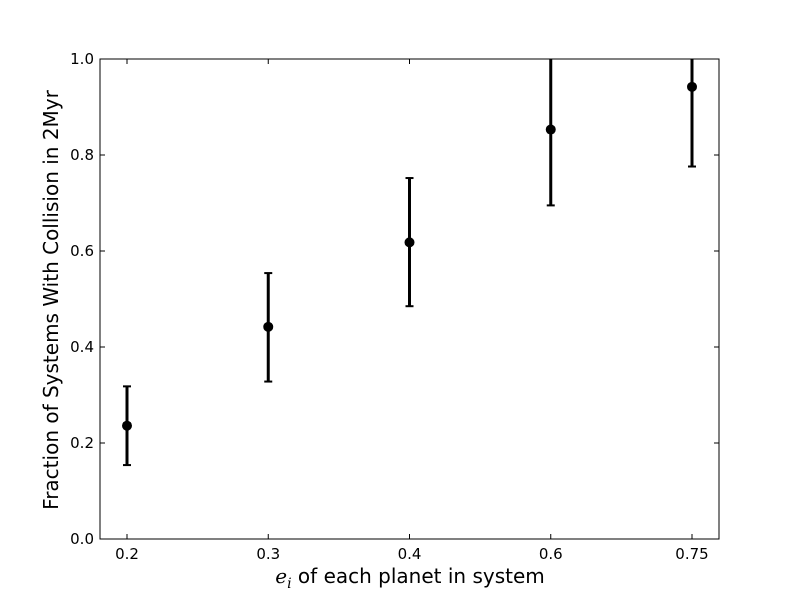 The height and width of the screenshot is (600, 800). What do you see at coordinates (82, 347) in the screenshot?
I see `y-tick-label: 0.4` at bounding box center [82, 347].